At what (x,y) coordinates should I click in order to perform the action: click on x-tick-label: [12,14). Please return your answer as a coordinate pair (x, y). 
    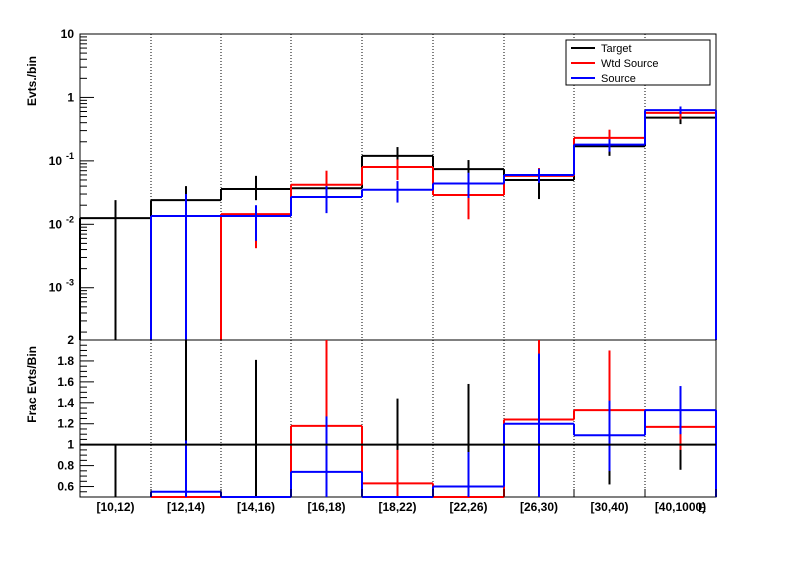
    Looking at the image, I should click on (186, 507).